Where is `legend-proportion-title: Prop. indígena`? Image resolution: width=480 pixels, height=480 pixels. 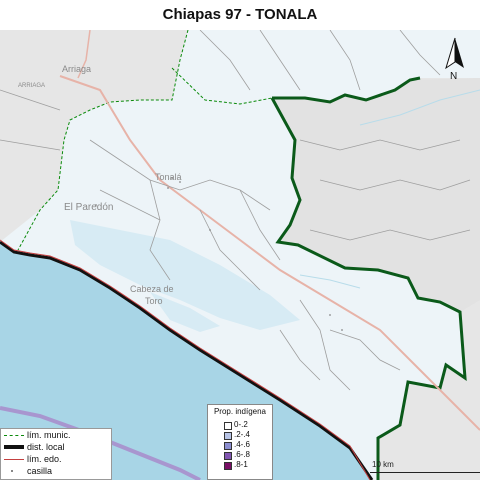
legend-proportion-title: Prop. indígena is located at coordinates (240, 411).